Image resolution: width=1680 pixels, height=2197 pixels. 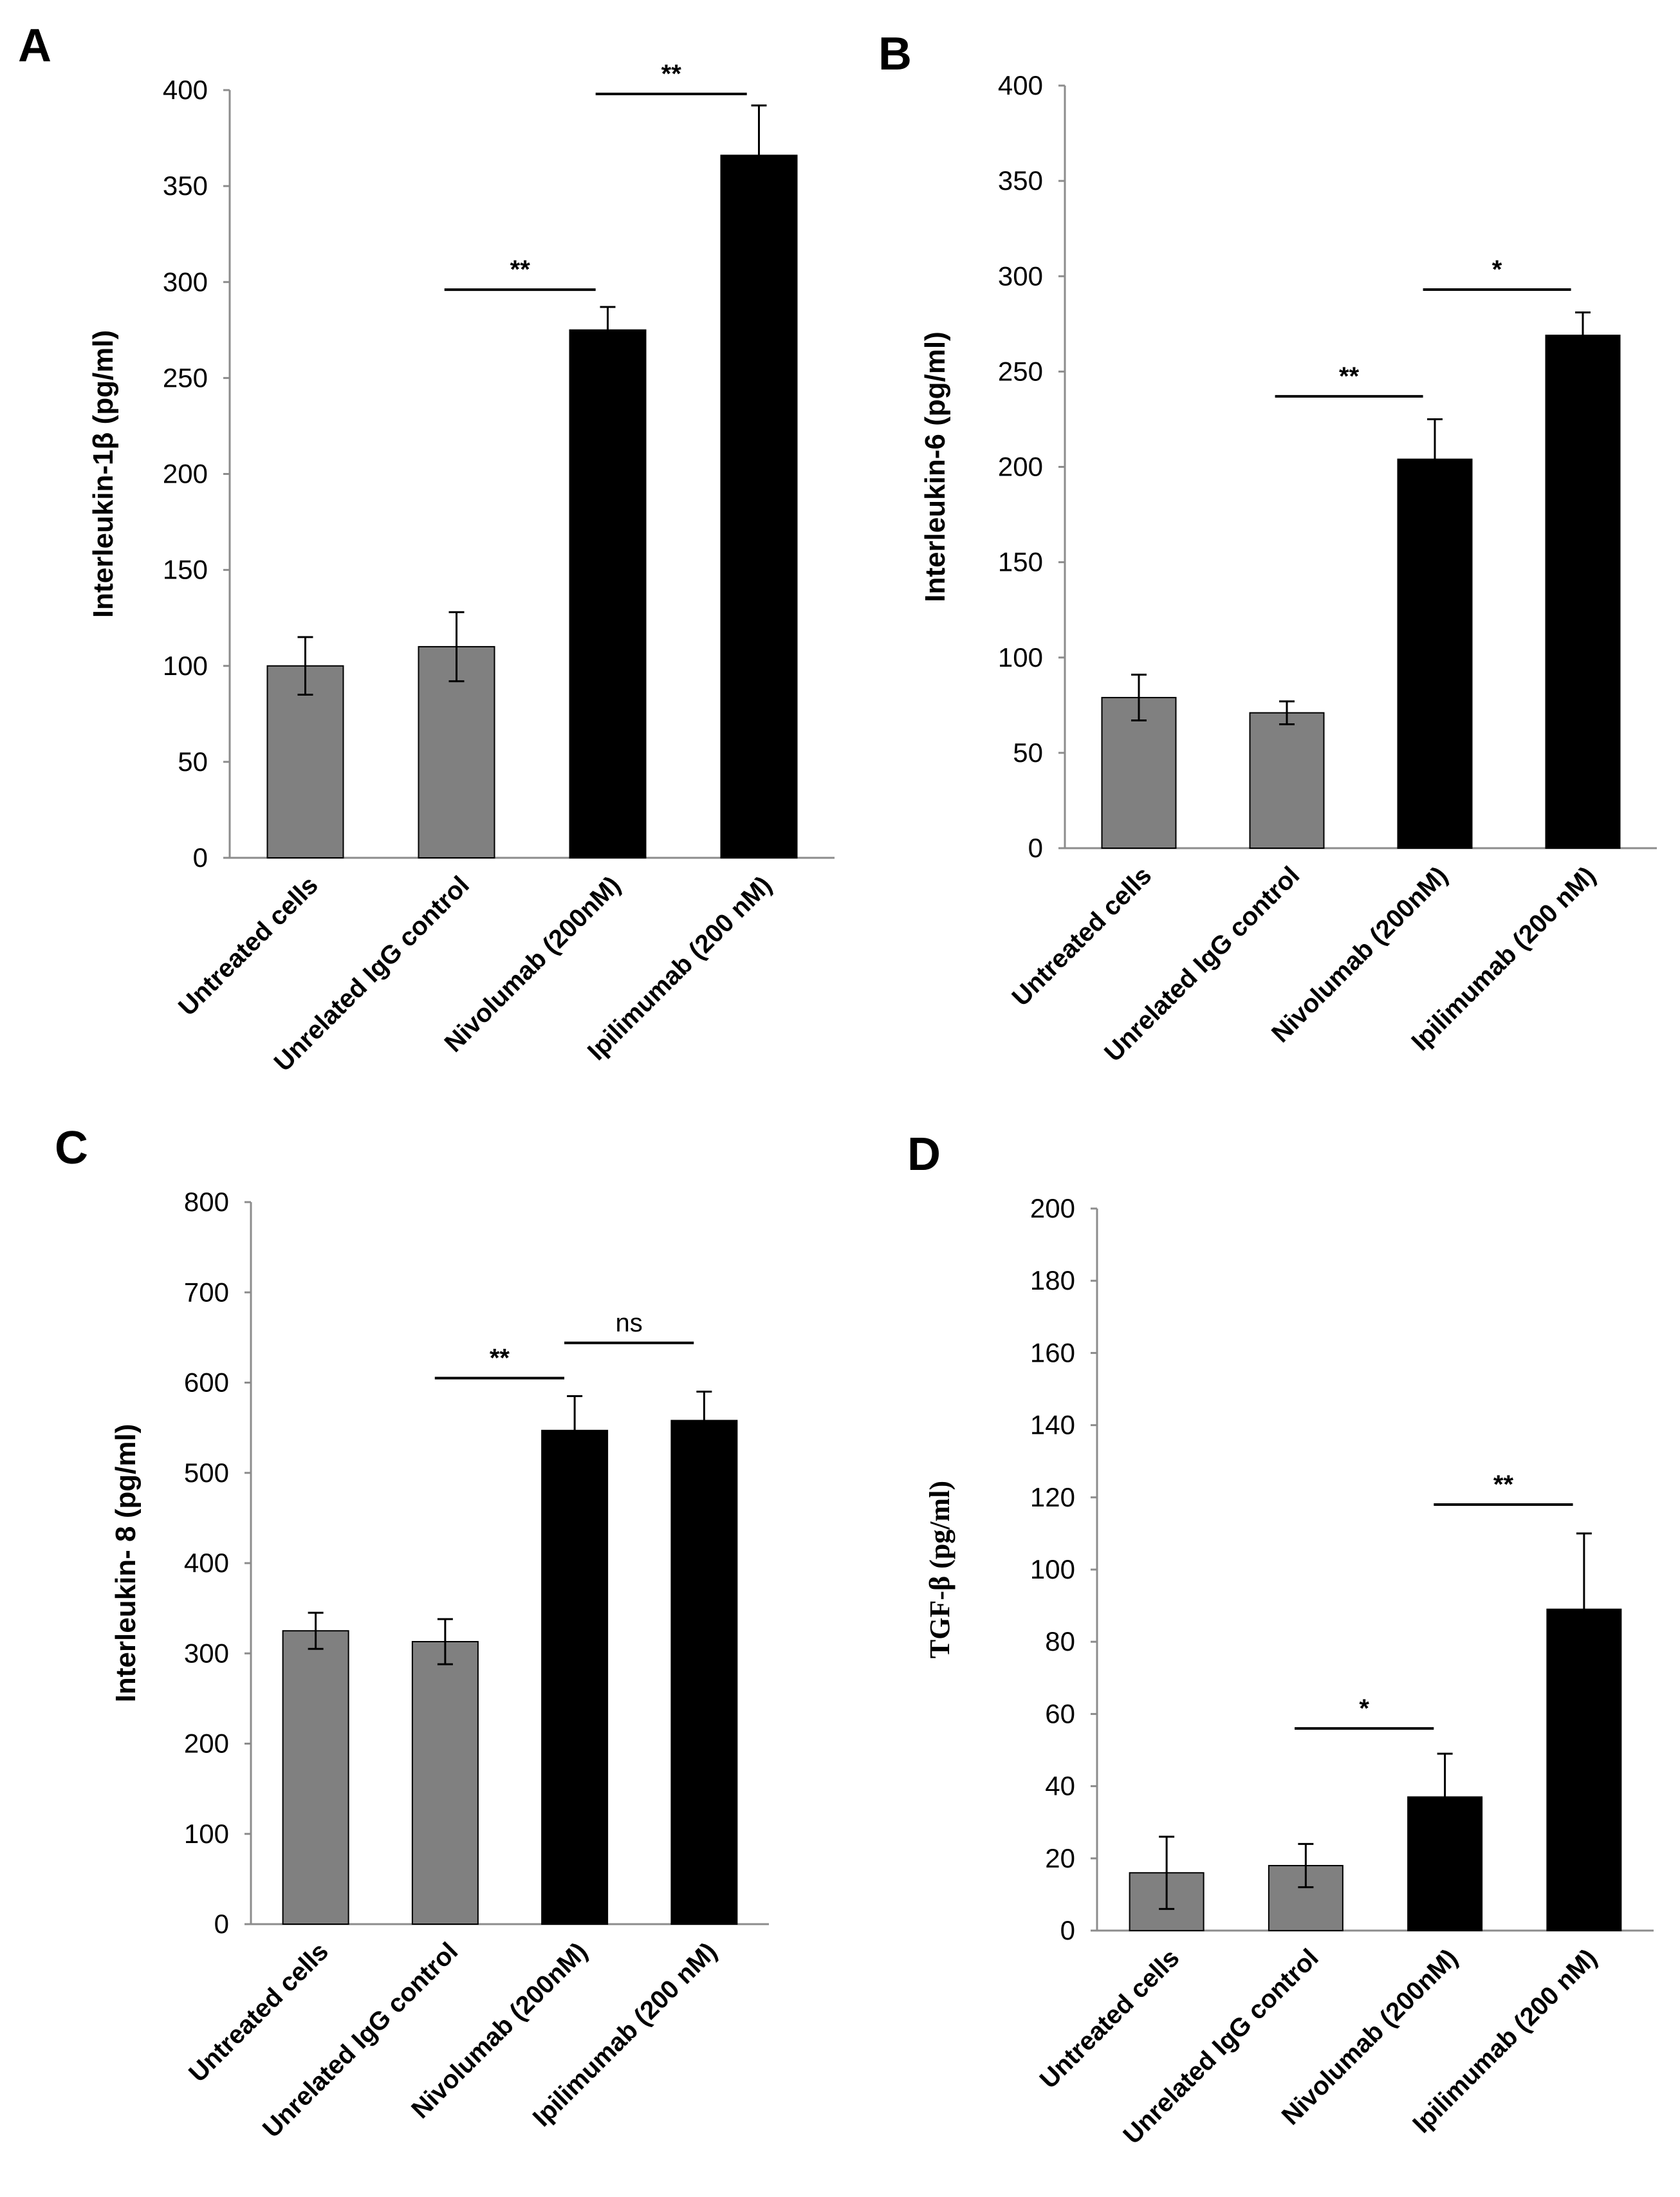 I want to click on panel-c-y-tick-label: 300, so click(x=207, y=1653).